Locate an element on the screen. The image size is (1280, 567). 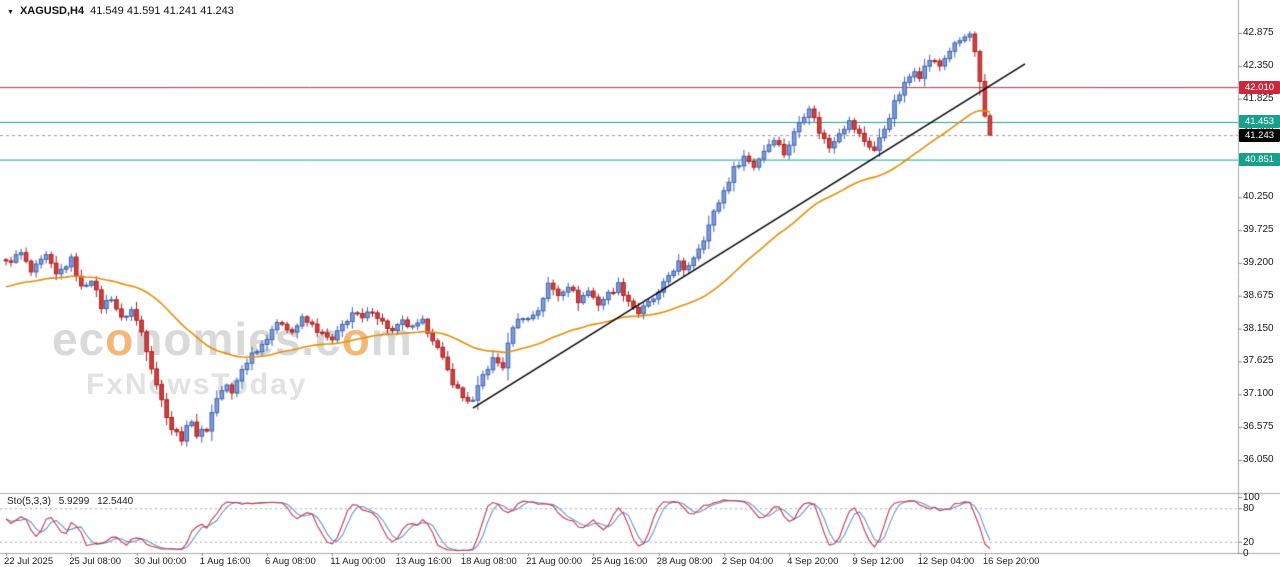
time-tick-label: 4 Sep 20:00 is located at coordinates (813, 561).